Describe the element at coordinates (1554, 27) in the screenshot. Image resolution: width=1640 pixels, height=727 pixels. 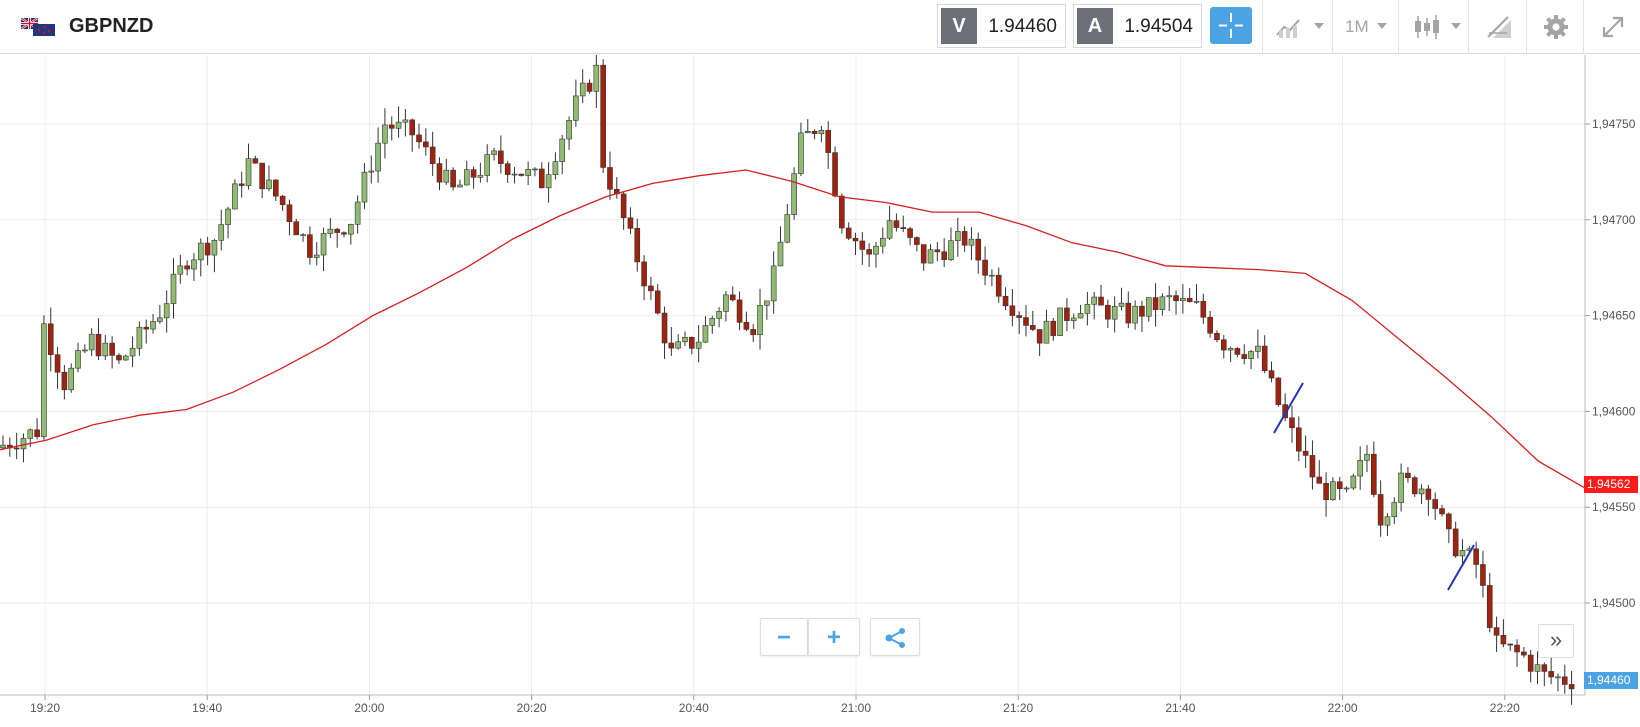
I see `settings-button` at that location.